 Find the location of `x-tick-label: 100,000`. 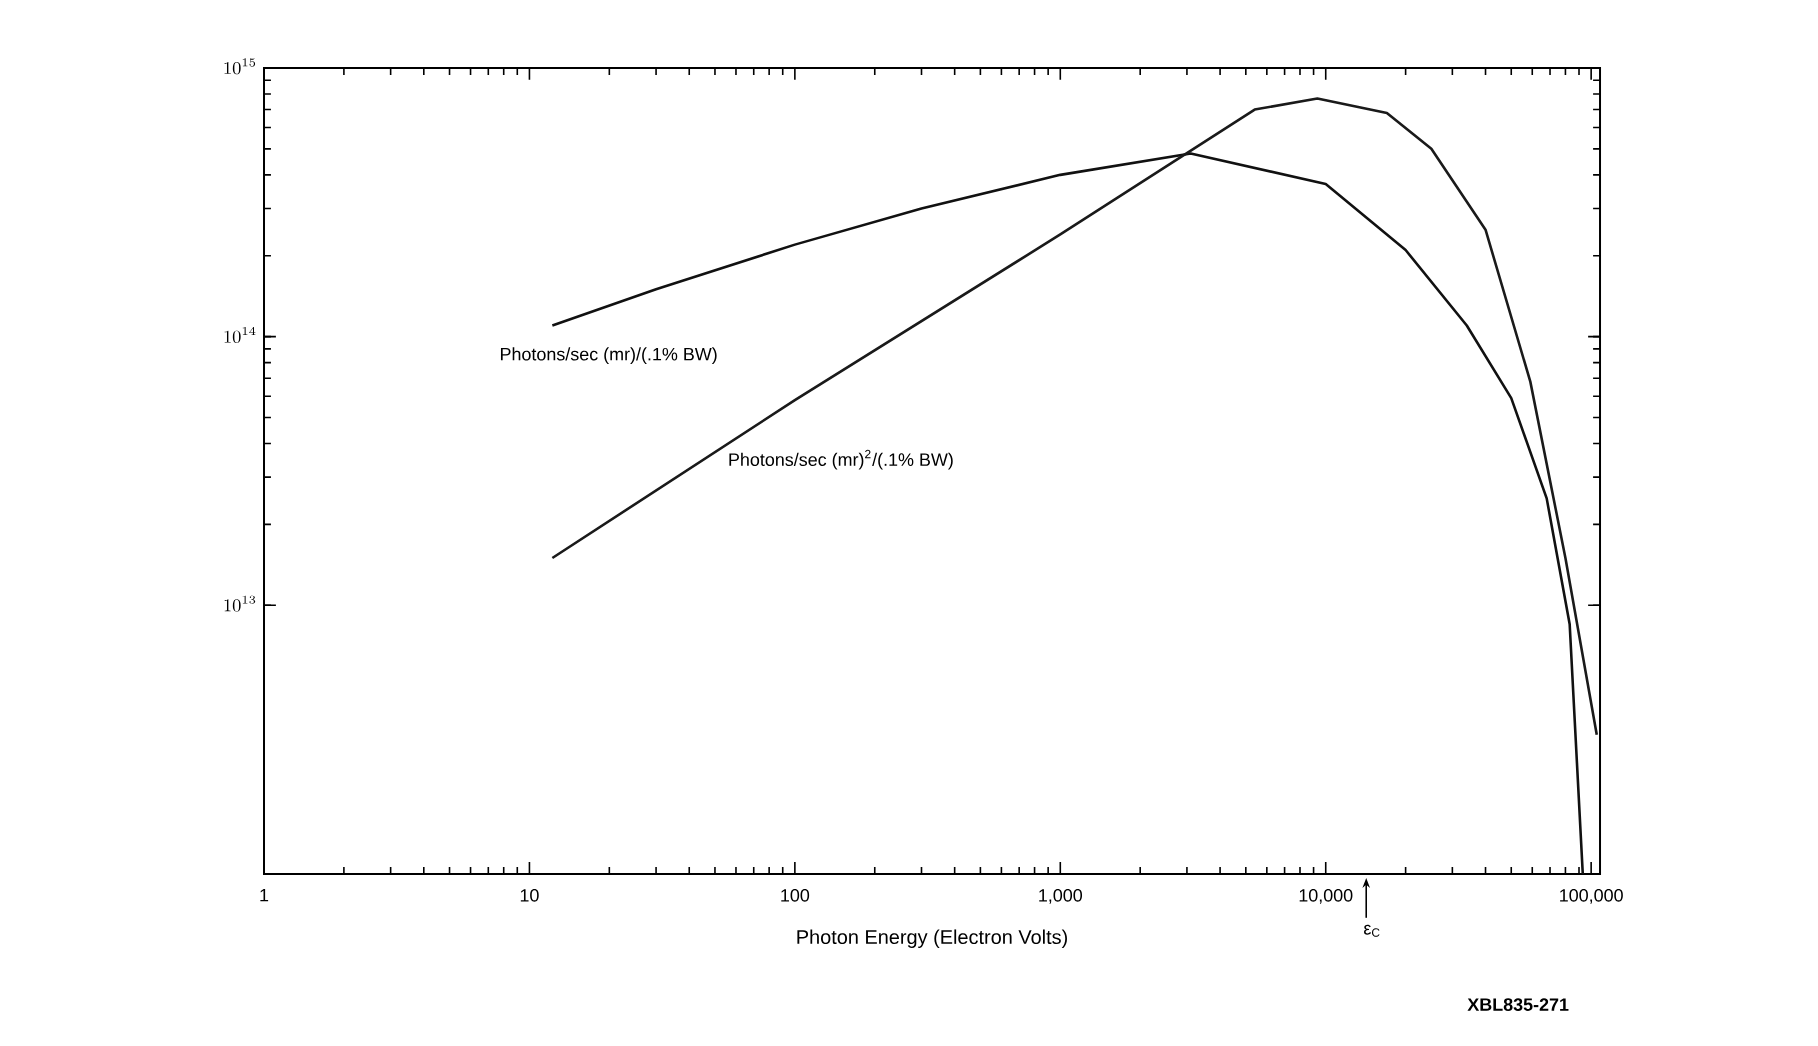

x-tick-label: 100,000 is located at coordinates (1591, 896).